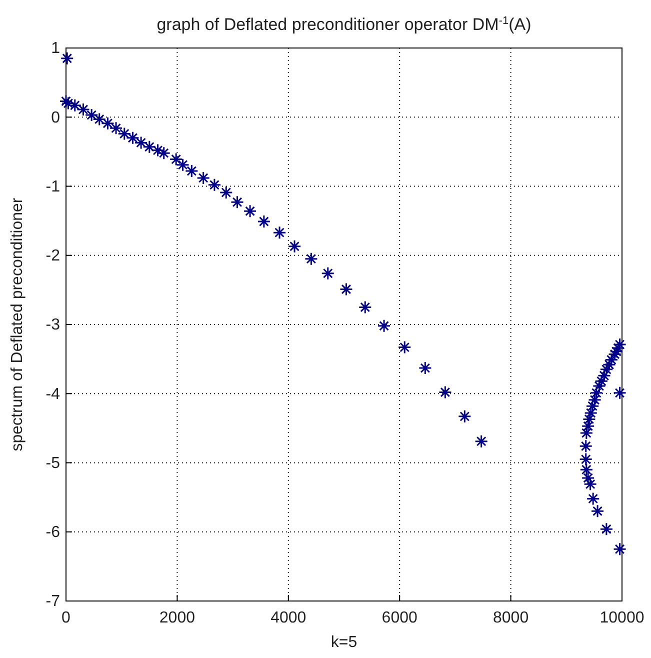 Image resolution: width=651 pixels, height=658 pixels. What do you see at coordinates (53, 394) in the screenshot?
I see `y-tick-label: -4` at bounding box center [53, 394].